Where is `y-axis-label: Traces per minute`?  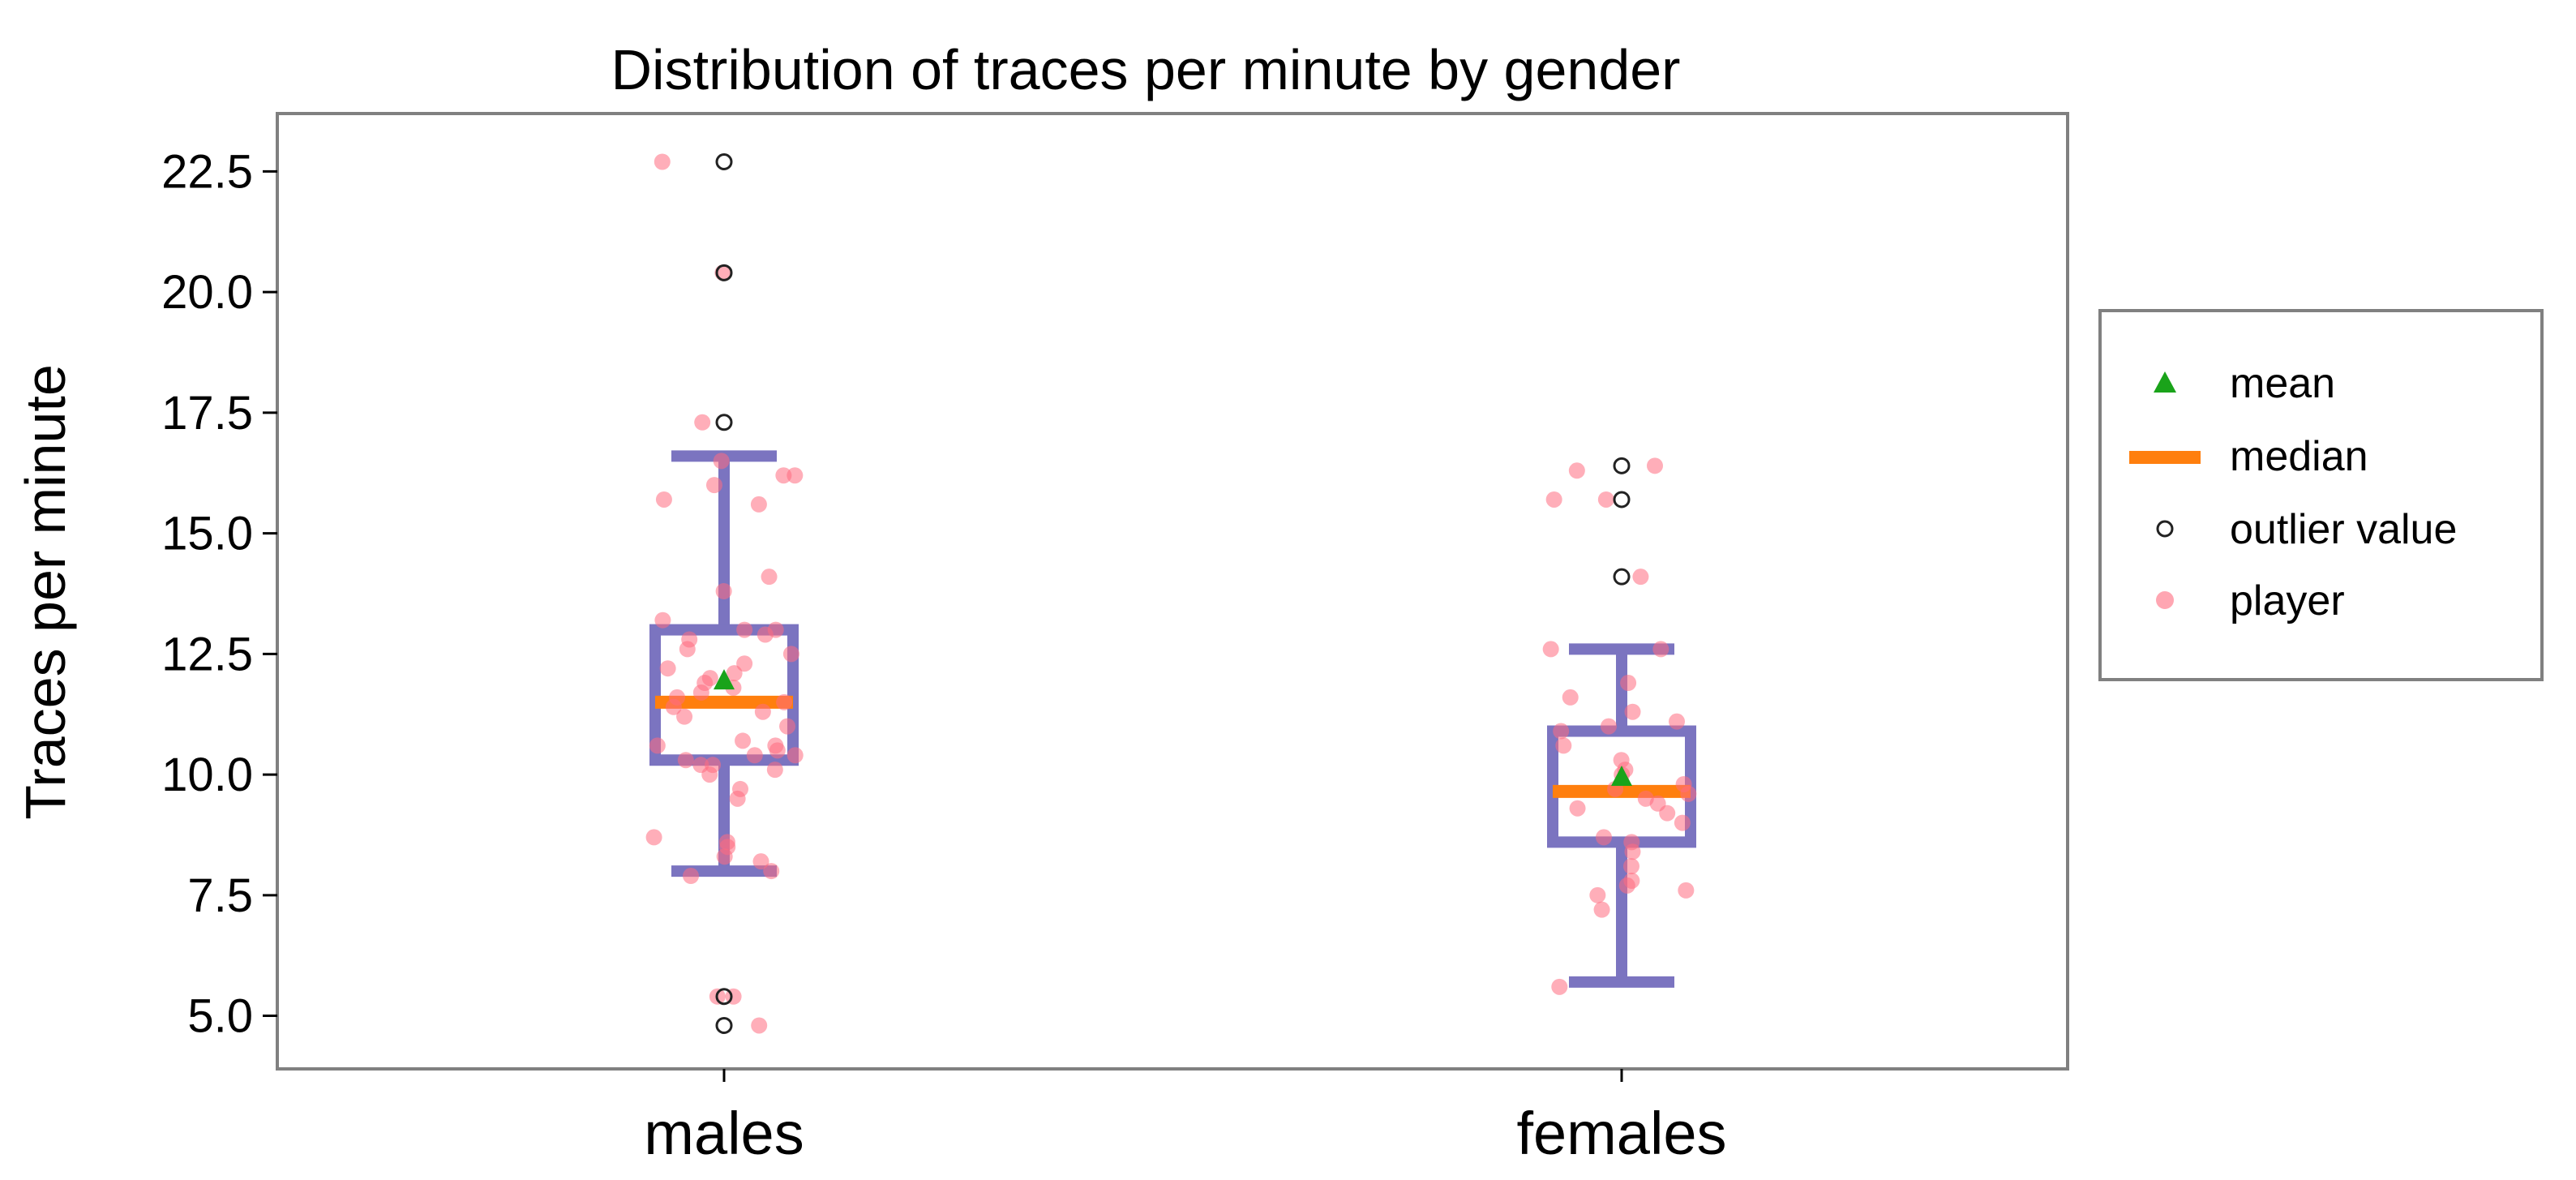 y-axis-label: Traces per minute is located at coordinates (45, 592).